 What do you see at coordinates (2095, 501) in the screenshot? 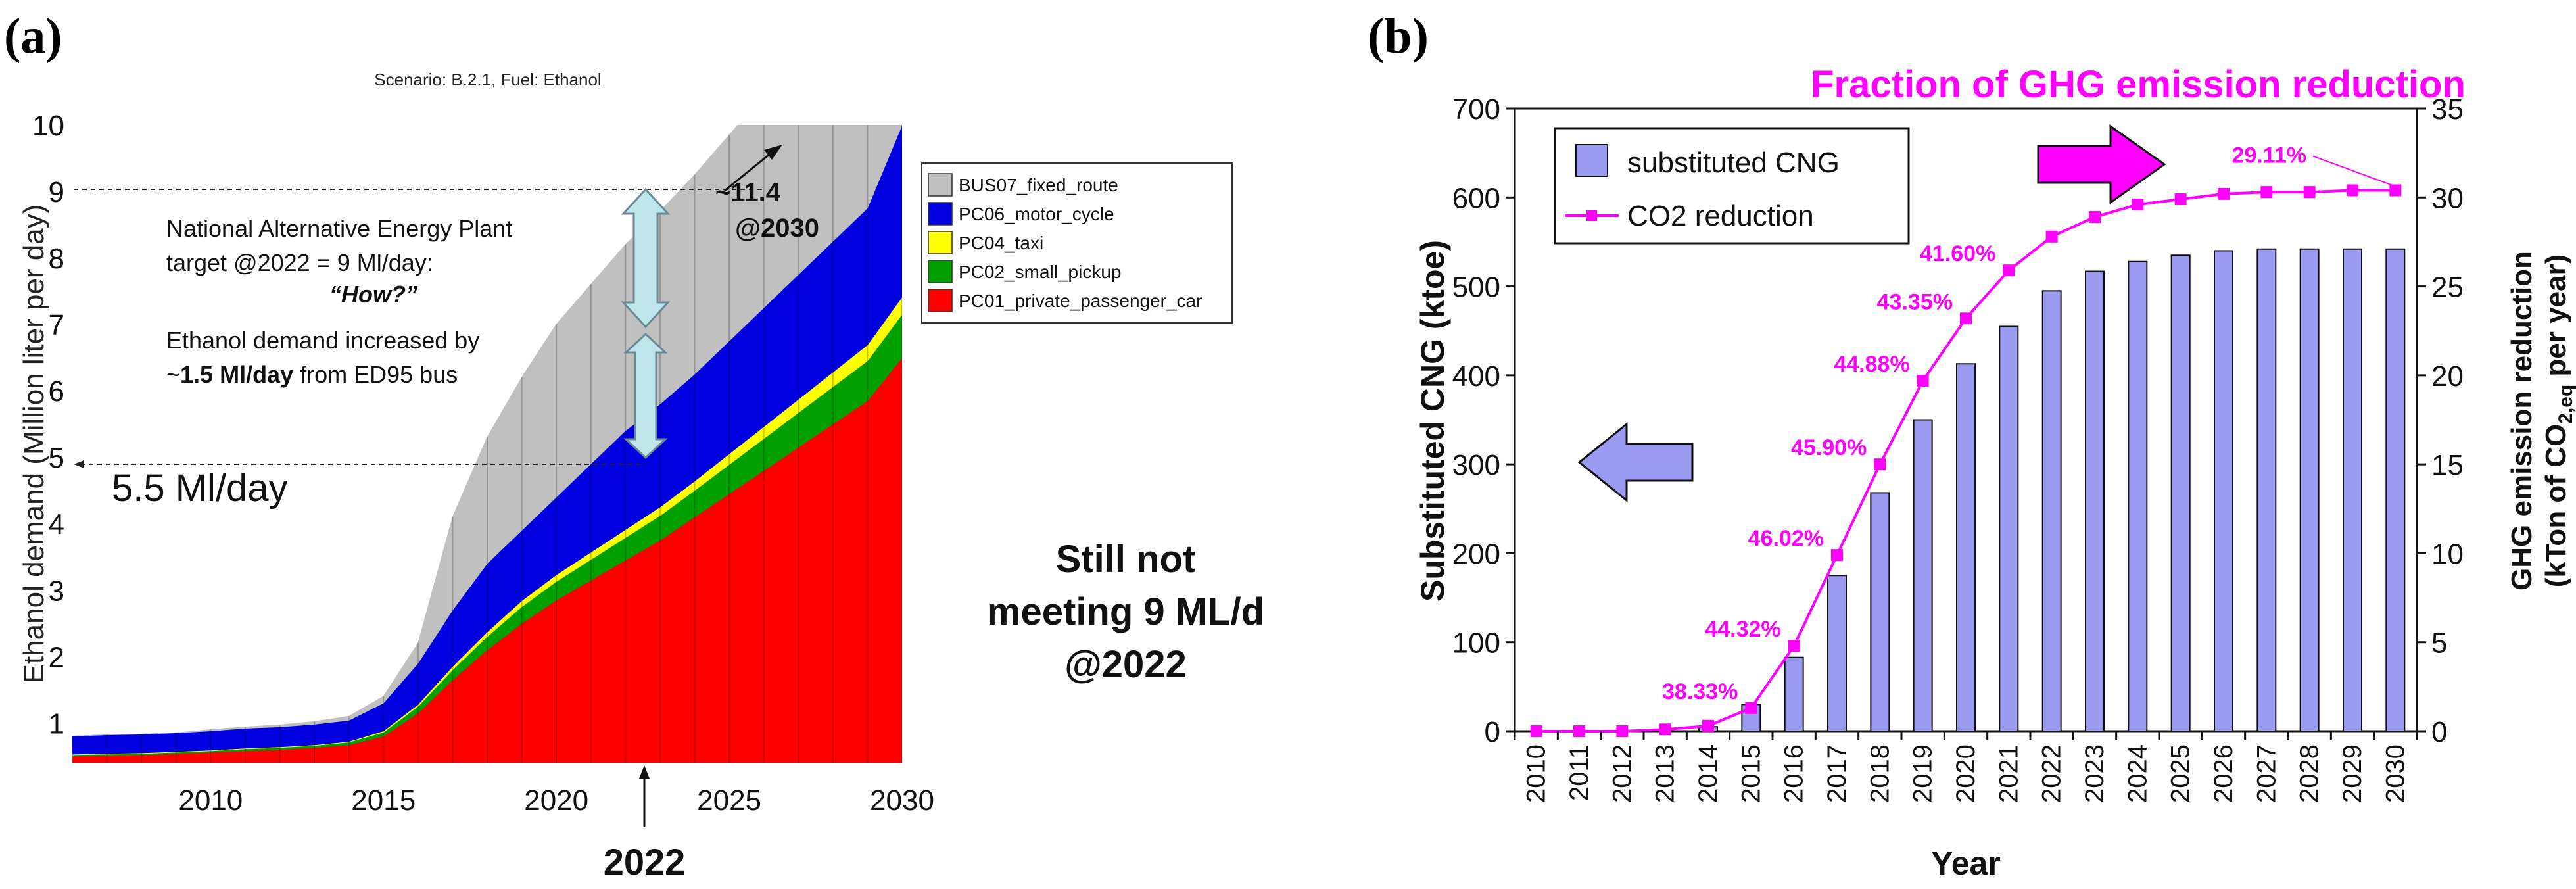
I see `bar-2023` at bounding box center [2095, 501].